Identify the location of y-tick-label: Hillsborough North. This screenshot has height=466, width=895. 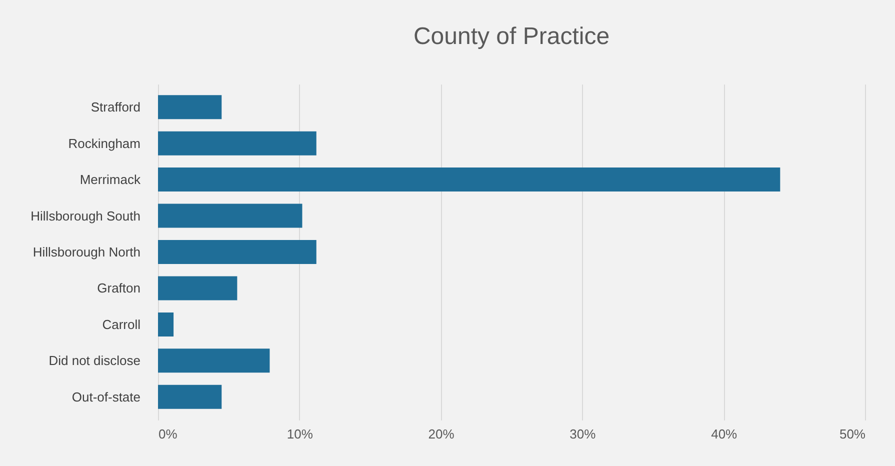
(86, 252).